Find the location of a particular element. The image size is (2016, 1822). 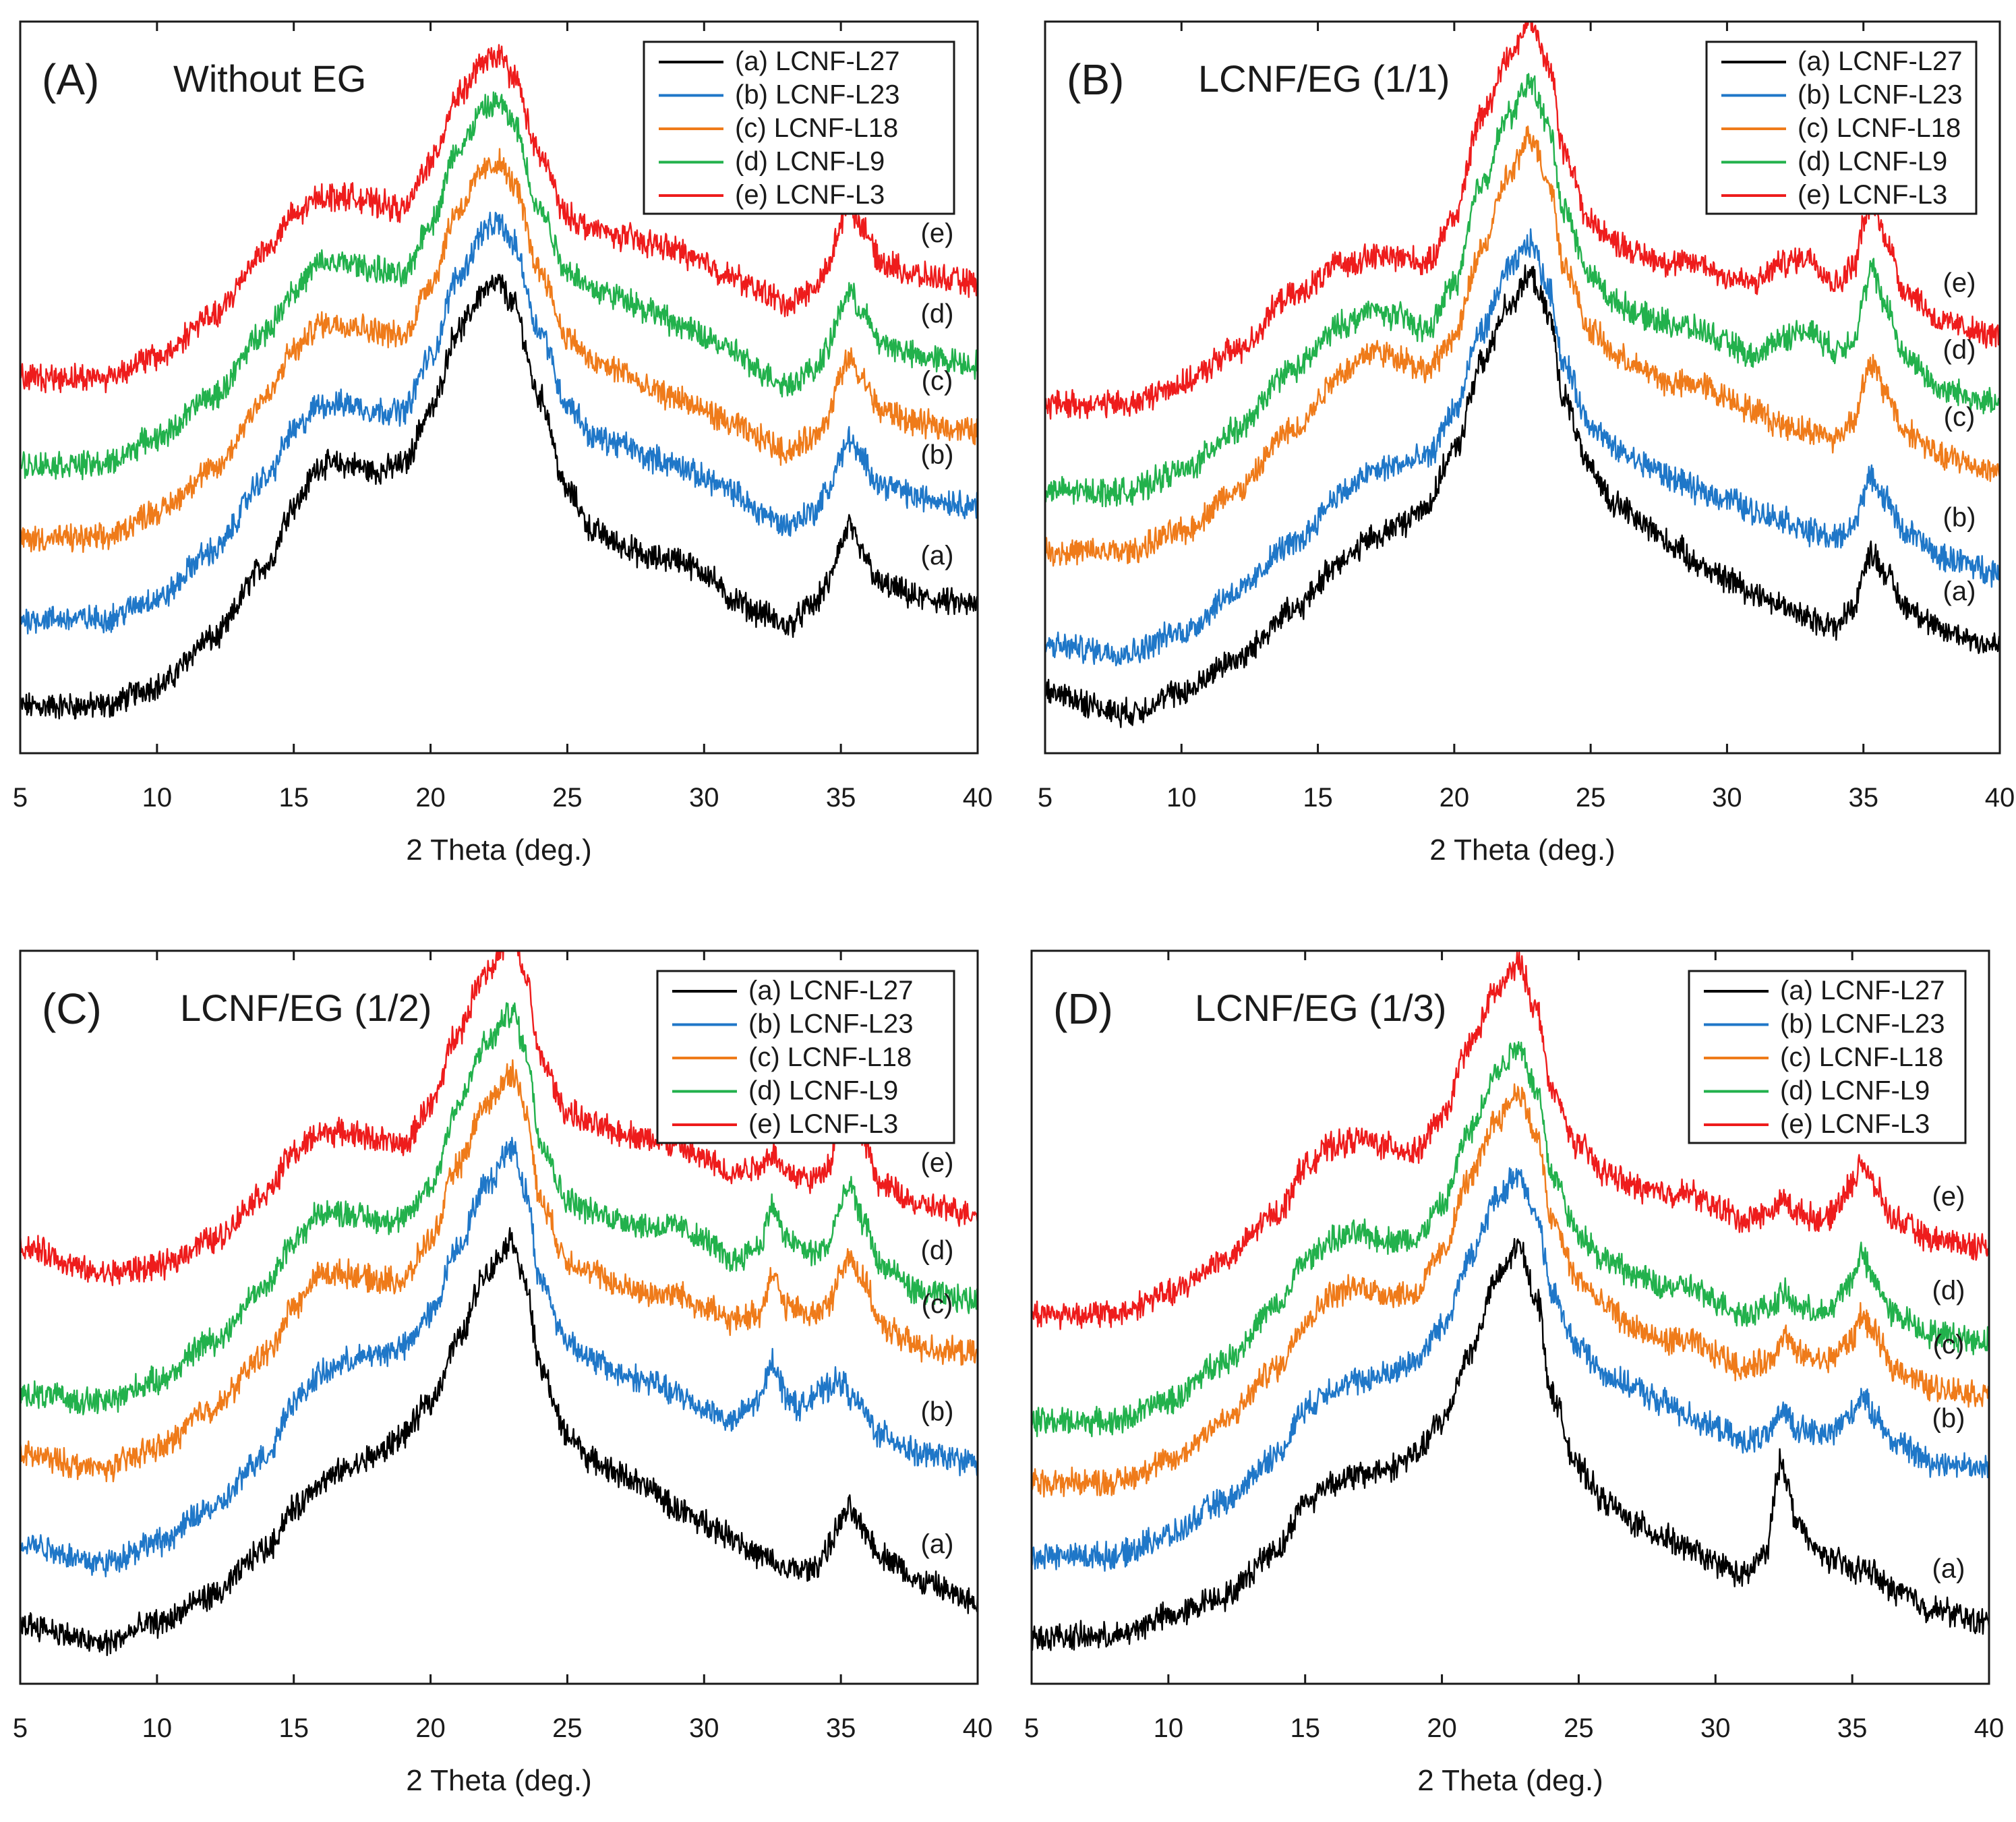

panel-title: Without EG is located at coordinates (269, 79).